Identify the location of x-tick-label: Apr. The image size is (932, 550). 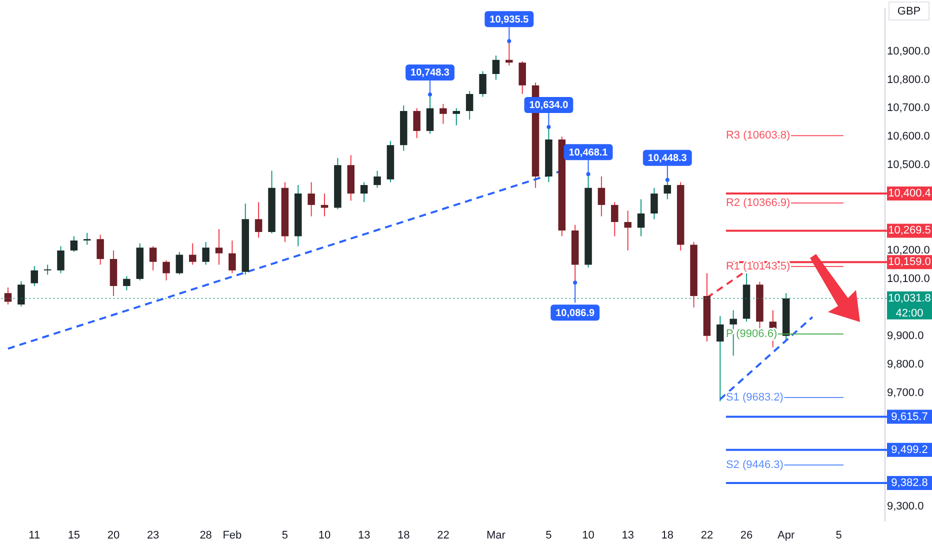
(786, 535).